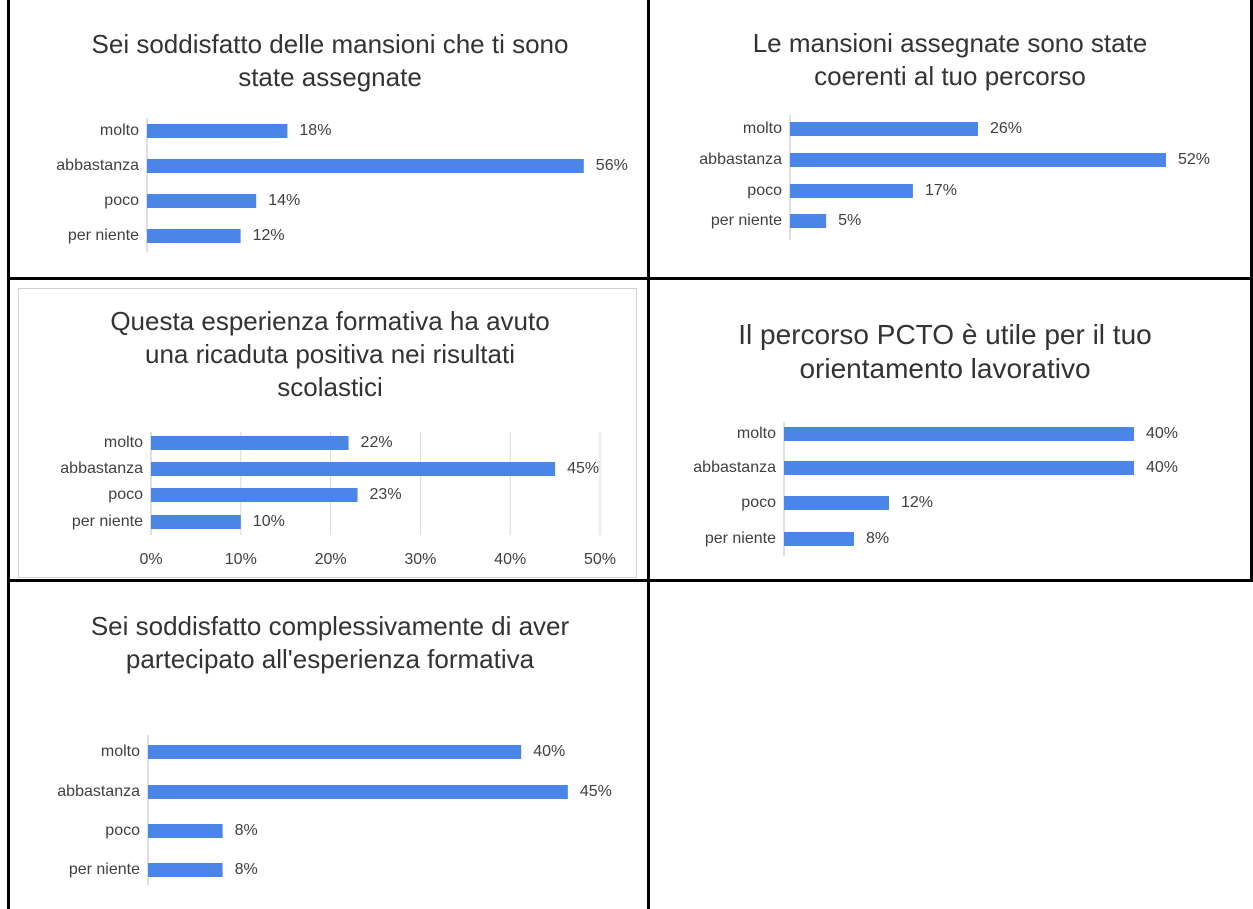  What do you see at coordinates (284, 200) in the screenshot?
I see `data-label: 14%` at bounding box center [284, 200].